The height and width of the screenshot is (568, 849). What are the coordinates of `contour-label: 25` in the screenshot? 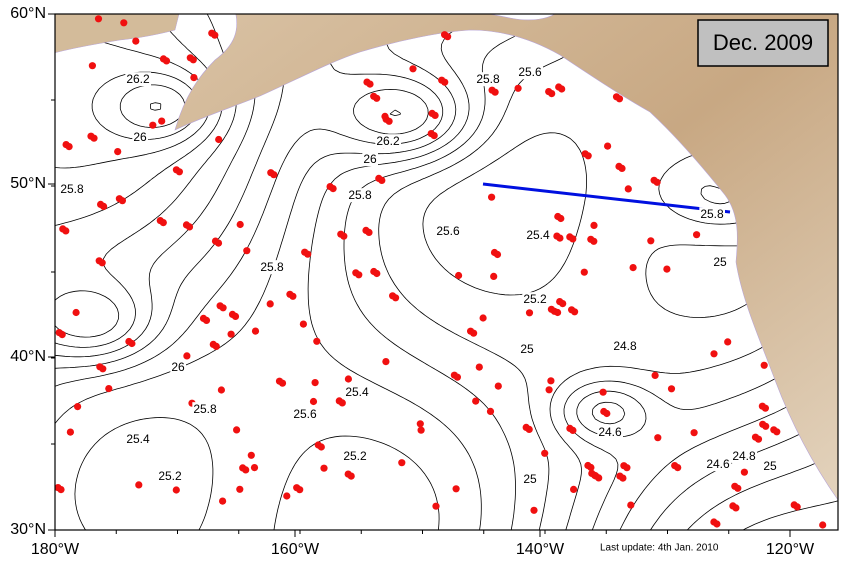 It's located at (527, 349).